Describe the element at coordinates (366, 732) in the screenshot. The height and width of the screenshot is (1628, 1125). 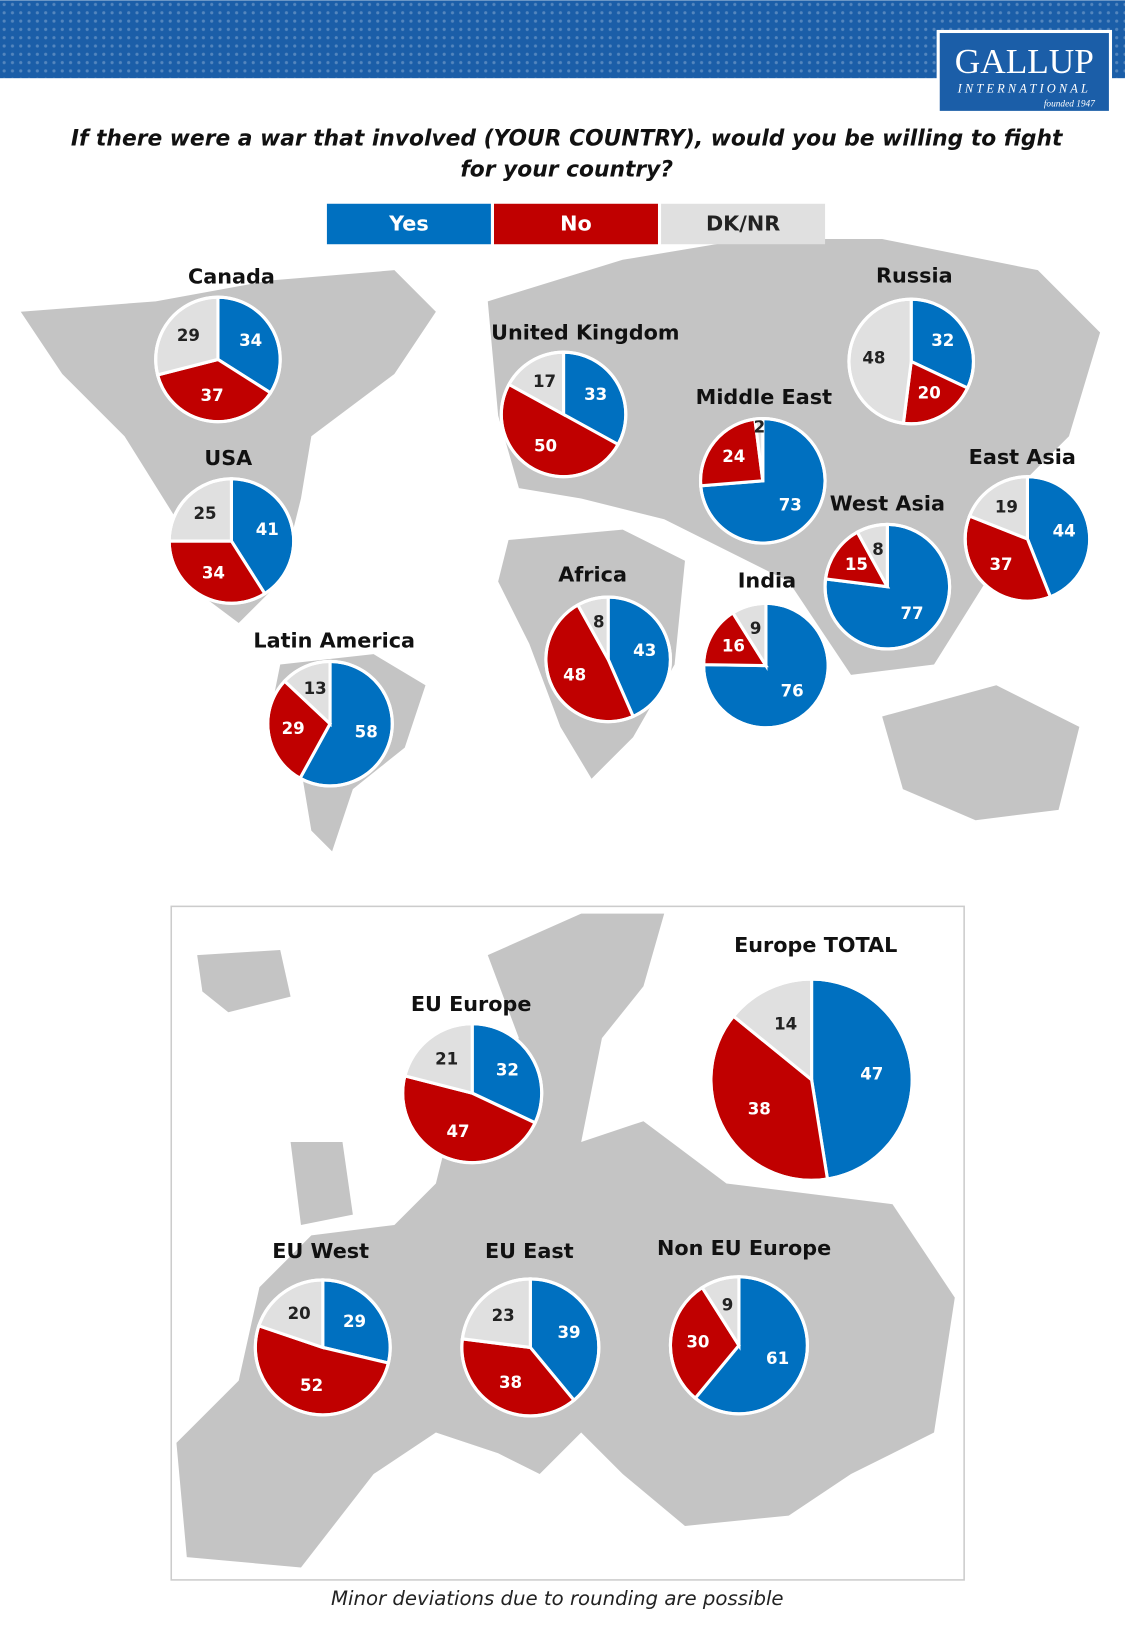
I see `slice-label: 58` at that location.